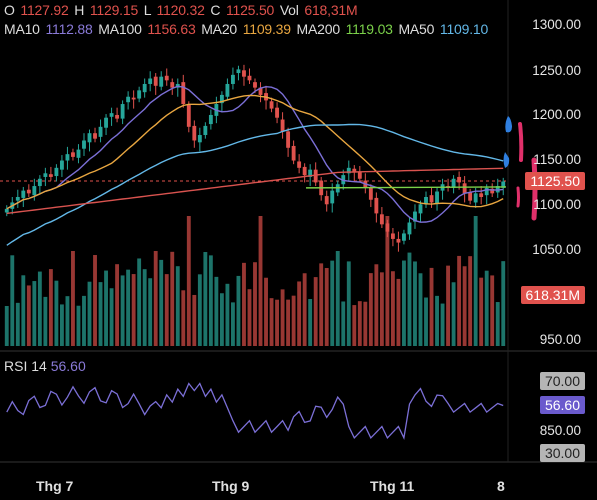  I want to click on price-tick: 1150.00, so click(557, 159).